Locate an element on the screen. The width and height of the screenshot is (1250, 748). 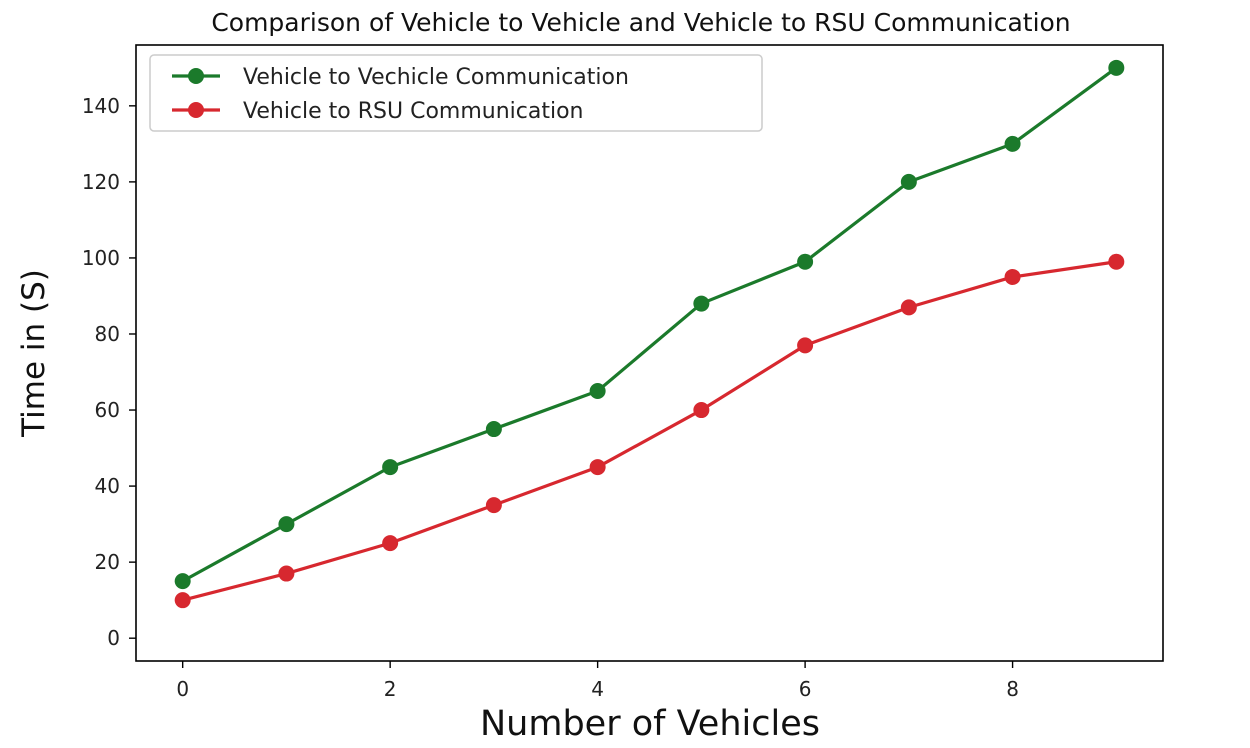
y-tick-label: 100 is located at coordinates (101, 258).